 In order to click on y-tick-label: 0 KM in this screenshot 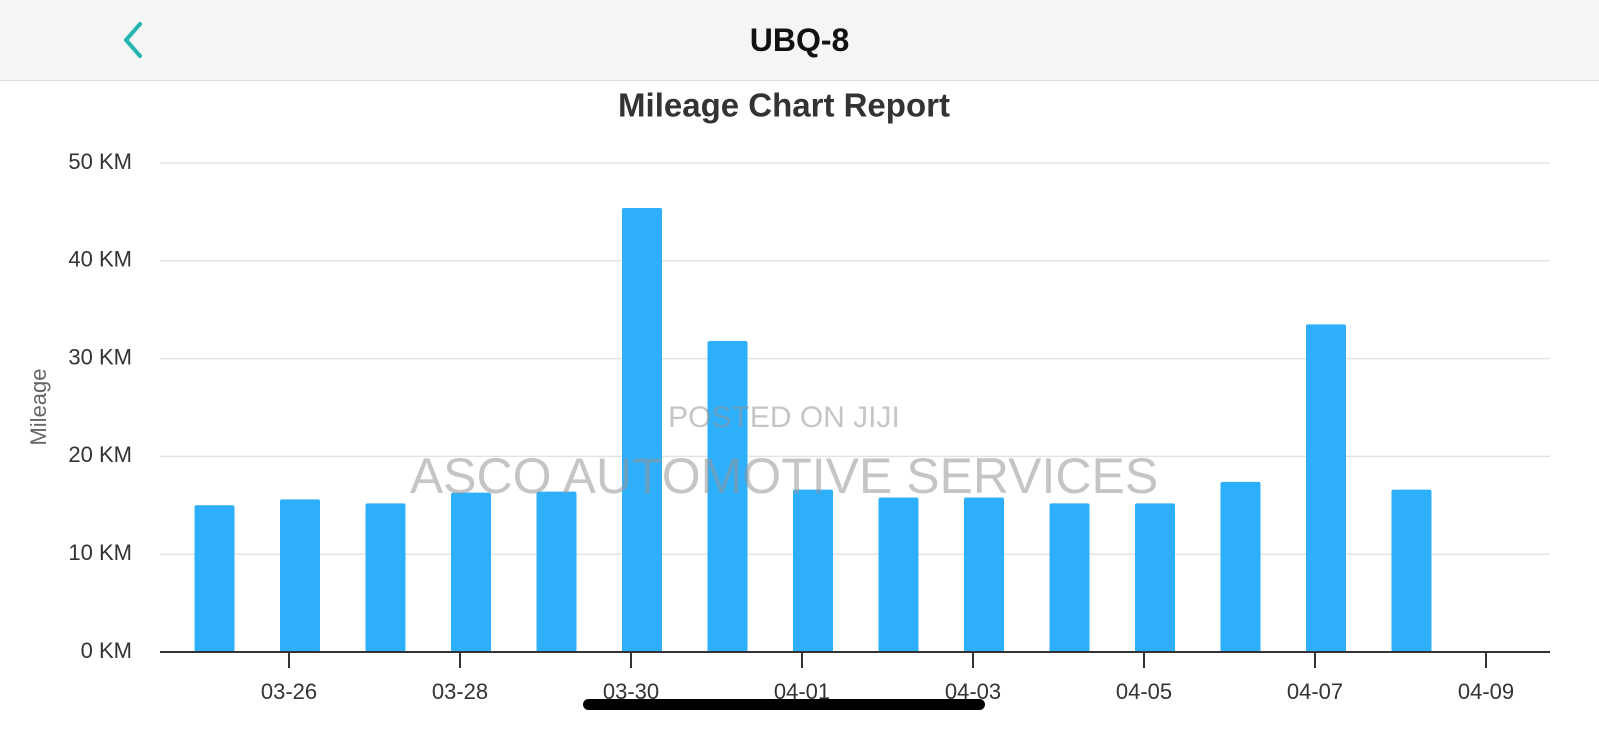, I will do `click(106, 650)`.